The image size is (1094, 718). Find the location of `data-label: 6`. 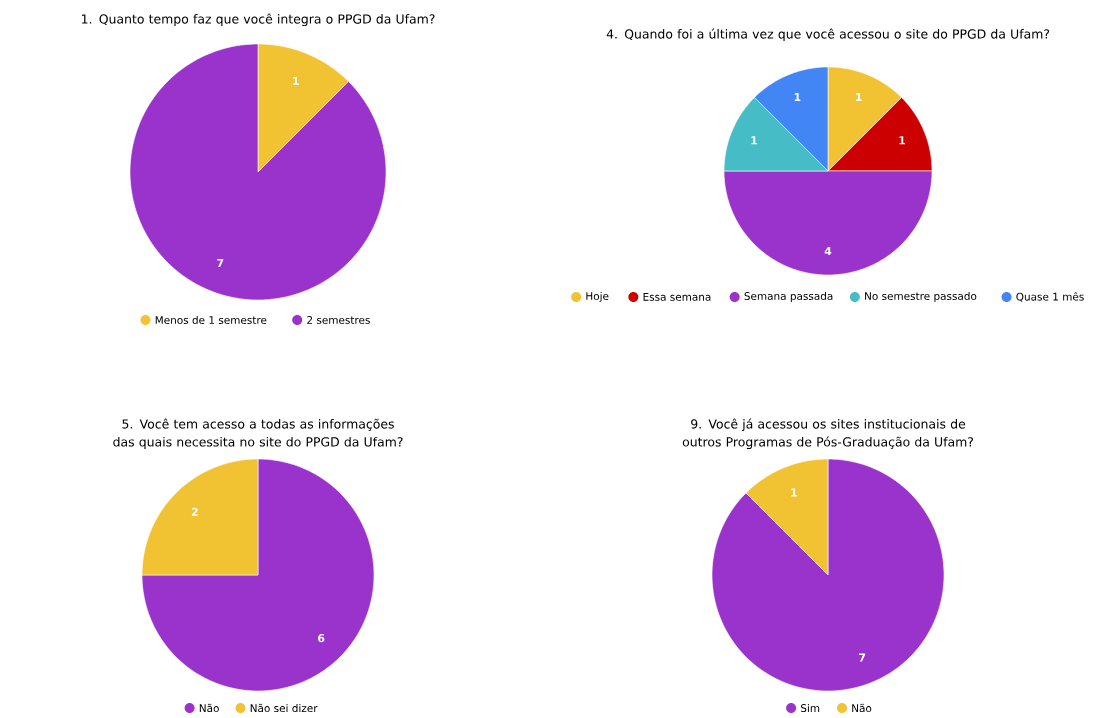

data-label: 6 is located at coordinates (321, 638).